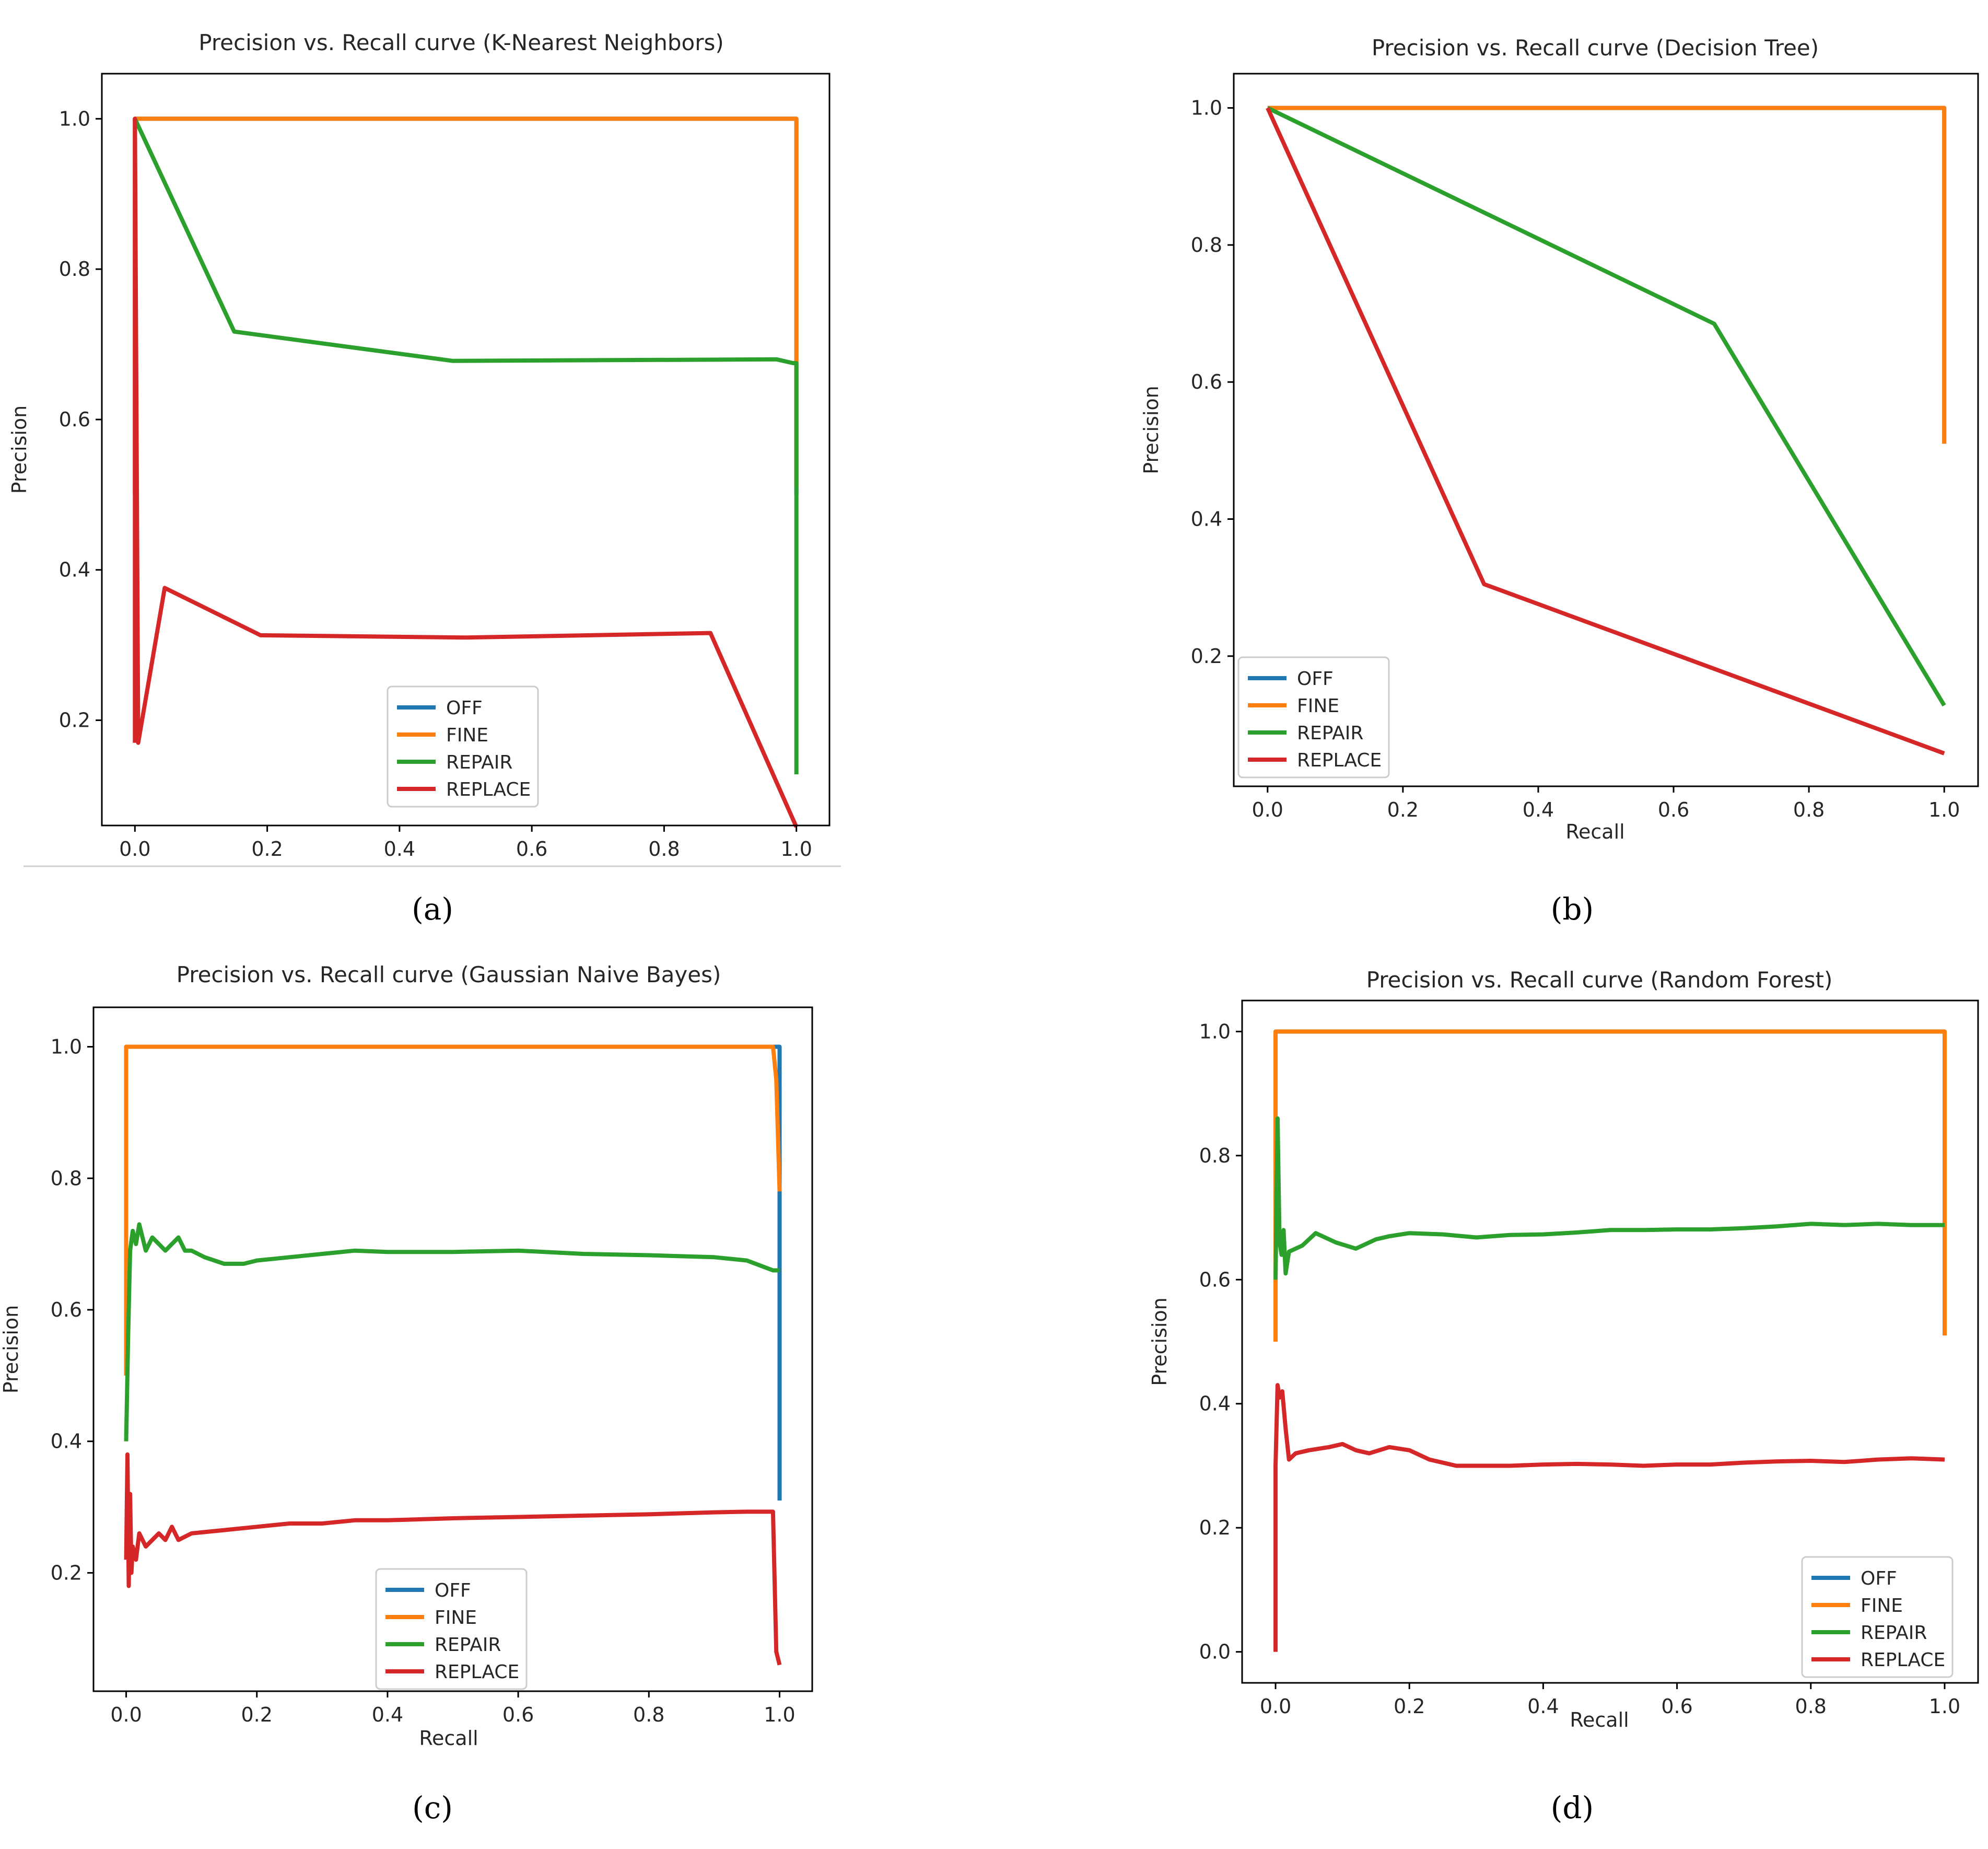 This screenshot has width=1988, height=1849. What do you see at coordinates (432, 909) in the screenshot?
I see `panel-caption: (a)` at bounding box center [432, 909].